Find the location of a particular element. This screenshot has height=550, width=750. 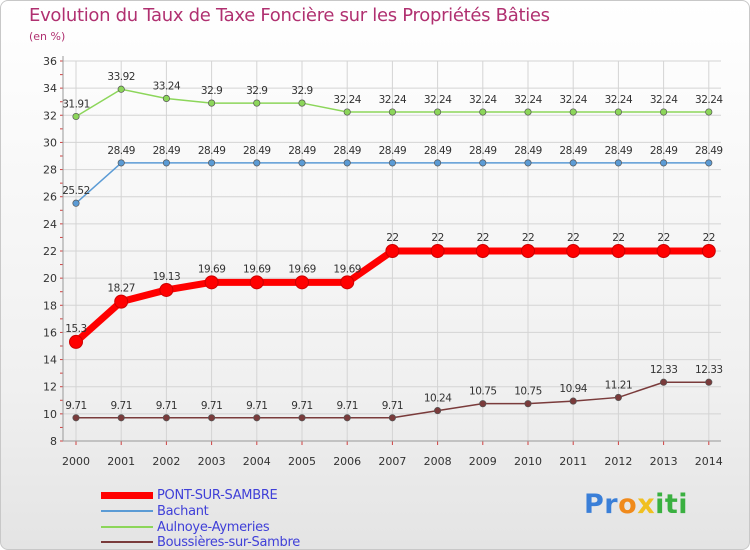

x-tick-label: 2006 is located at coordinates (347, 461).